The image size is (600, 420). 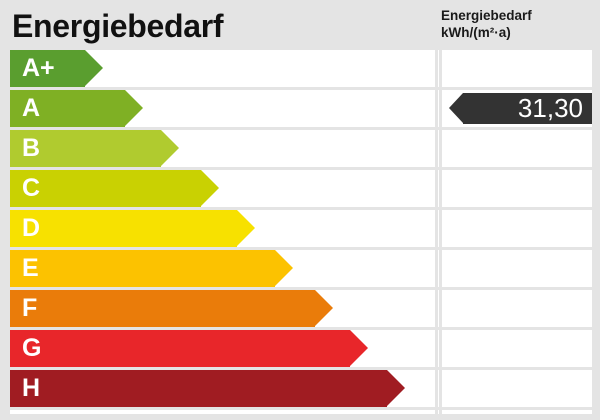 What do you see at coordinates (550, 108) in the screenshot?
I see `value-marker-label: 31,30` at bounding box center [550, 108].